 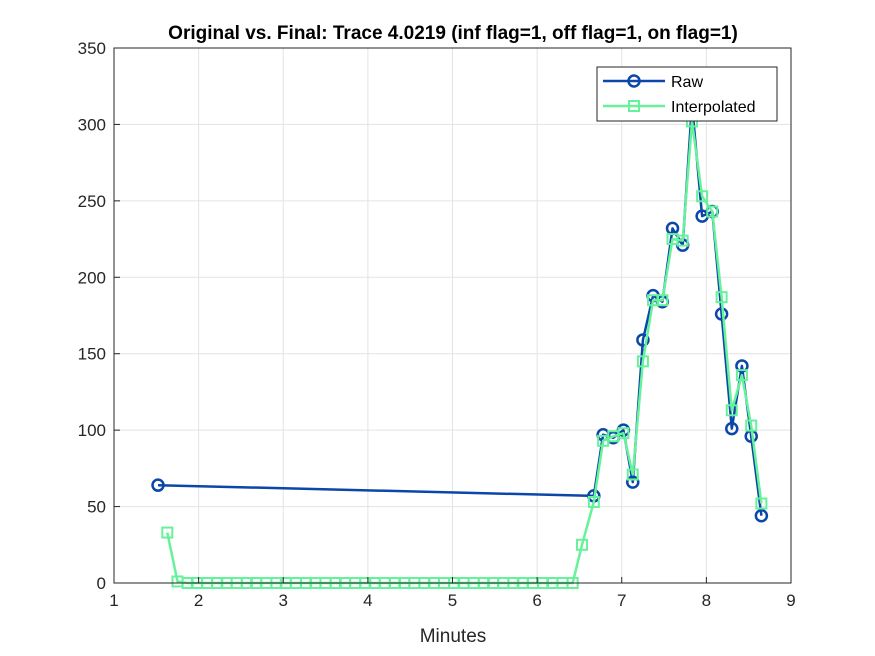 What do you see at coordinates (92, 430) in the screenshot?
I see `y-tick-label: 100` at bounding box center [92, 430].